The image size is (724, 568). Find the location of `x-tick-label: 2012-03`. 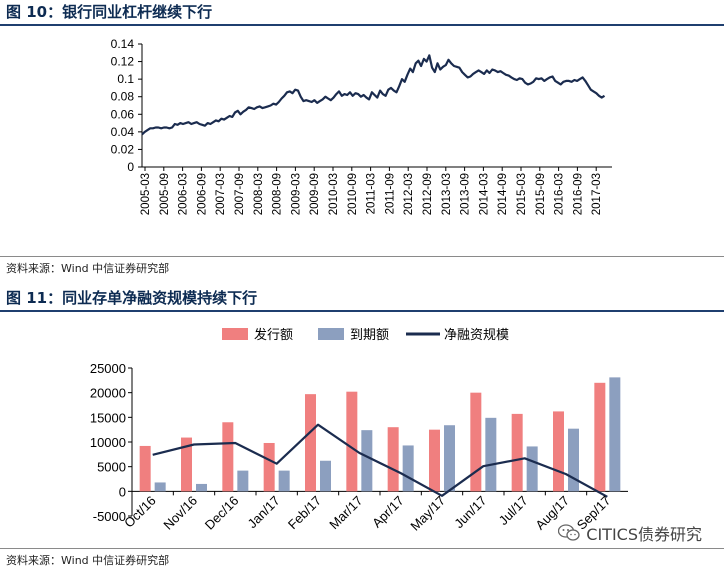

x-tick-label: 2012-03 is located at coordinates (409, 194).